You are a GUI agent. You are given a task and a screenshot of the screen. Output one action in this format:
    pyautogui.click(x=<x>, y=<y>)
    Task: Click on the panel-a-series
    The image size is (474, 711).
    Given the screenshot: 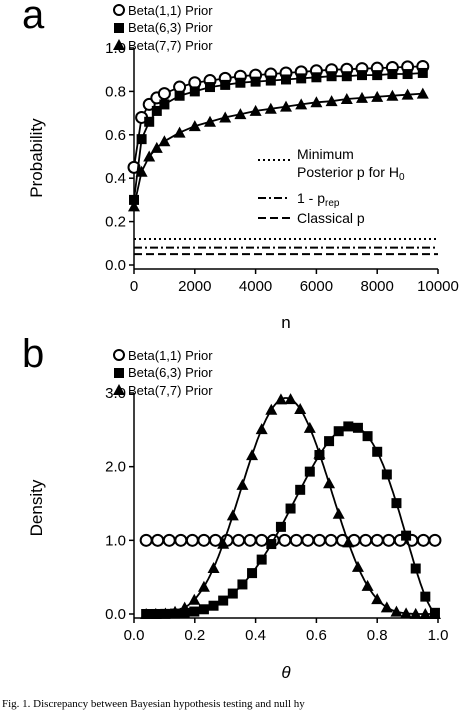 What is the action you would take?
    pyautogui.click(x=278, y=135)
    